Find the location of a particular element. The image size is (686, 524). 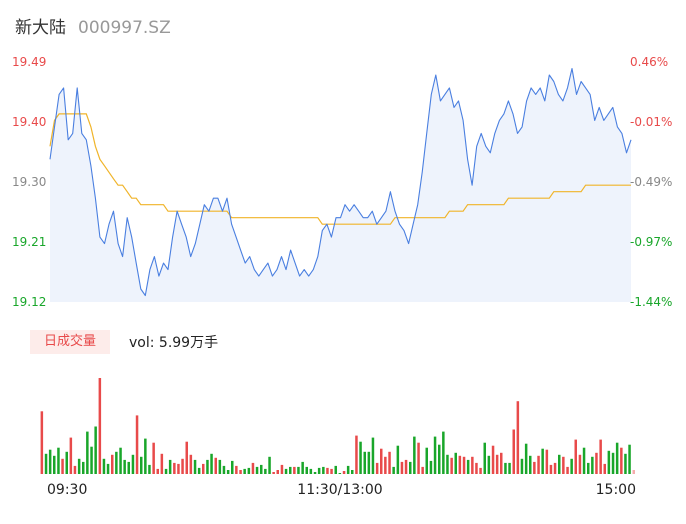

volume-tab: 日成交量 is located at coordinates (70, 342).